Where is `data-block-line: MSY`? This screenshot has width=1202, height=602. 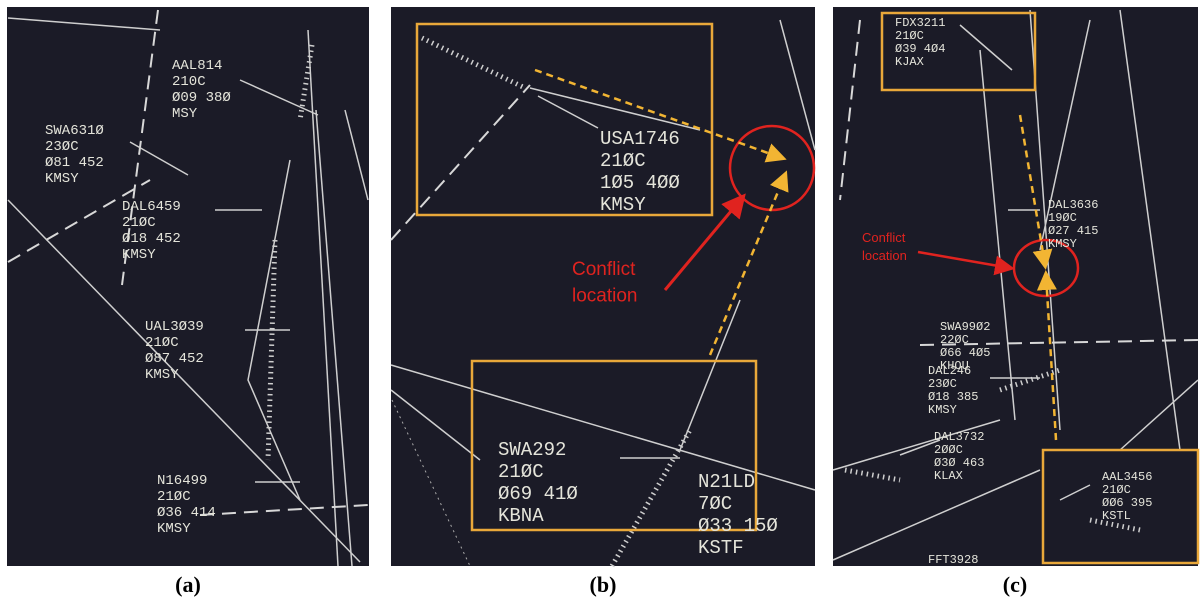 data-block-line: MSY is located at coordinates (185, 114).